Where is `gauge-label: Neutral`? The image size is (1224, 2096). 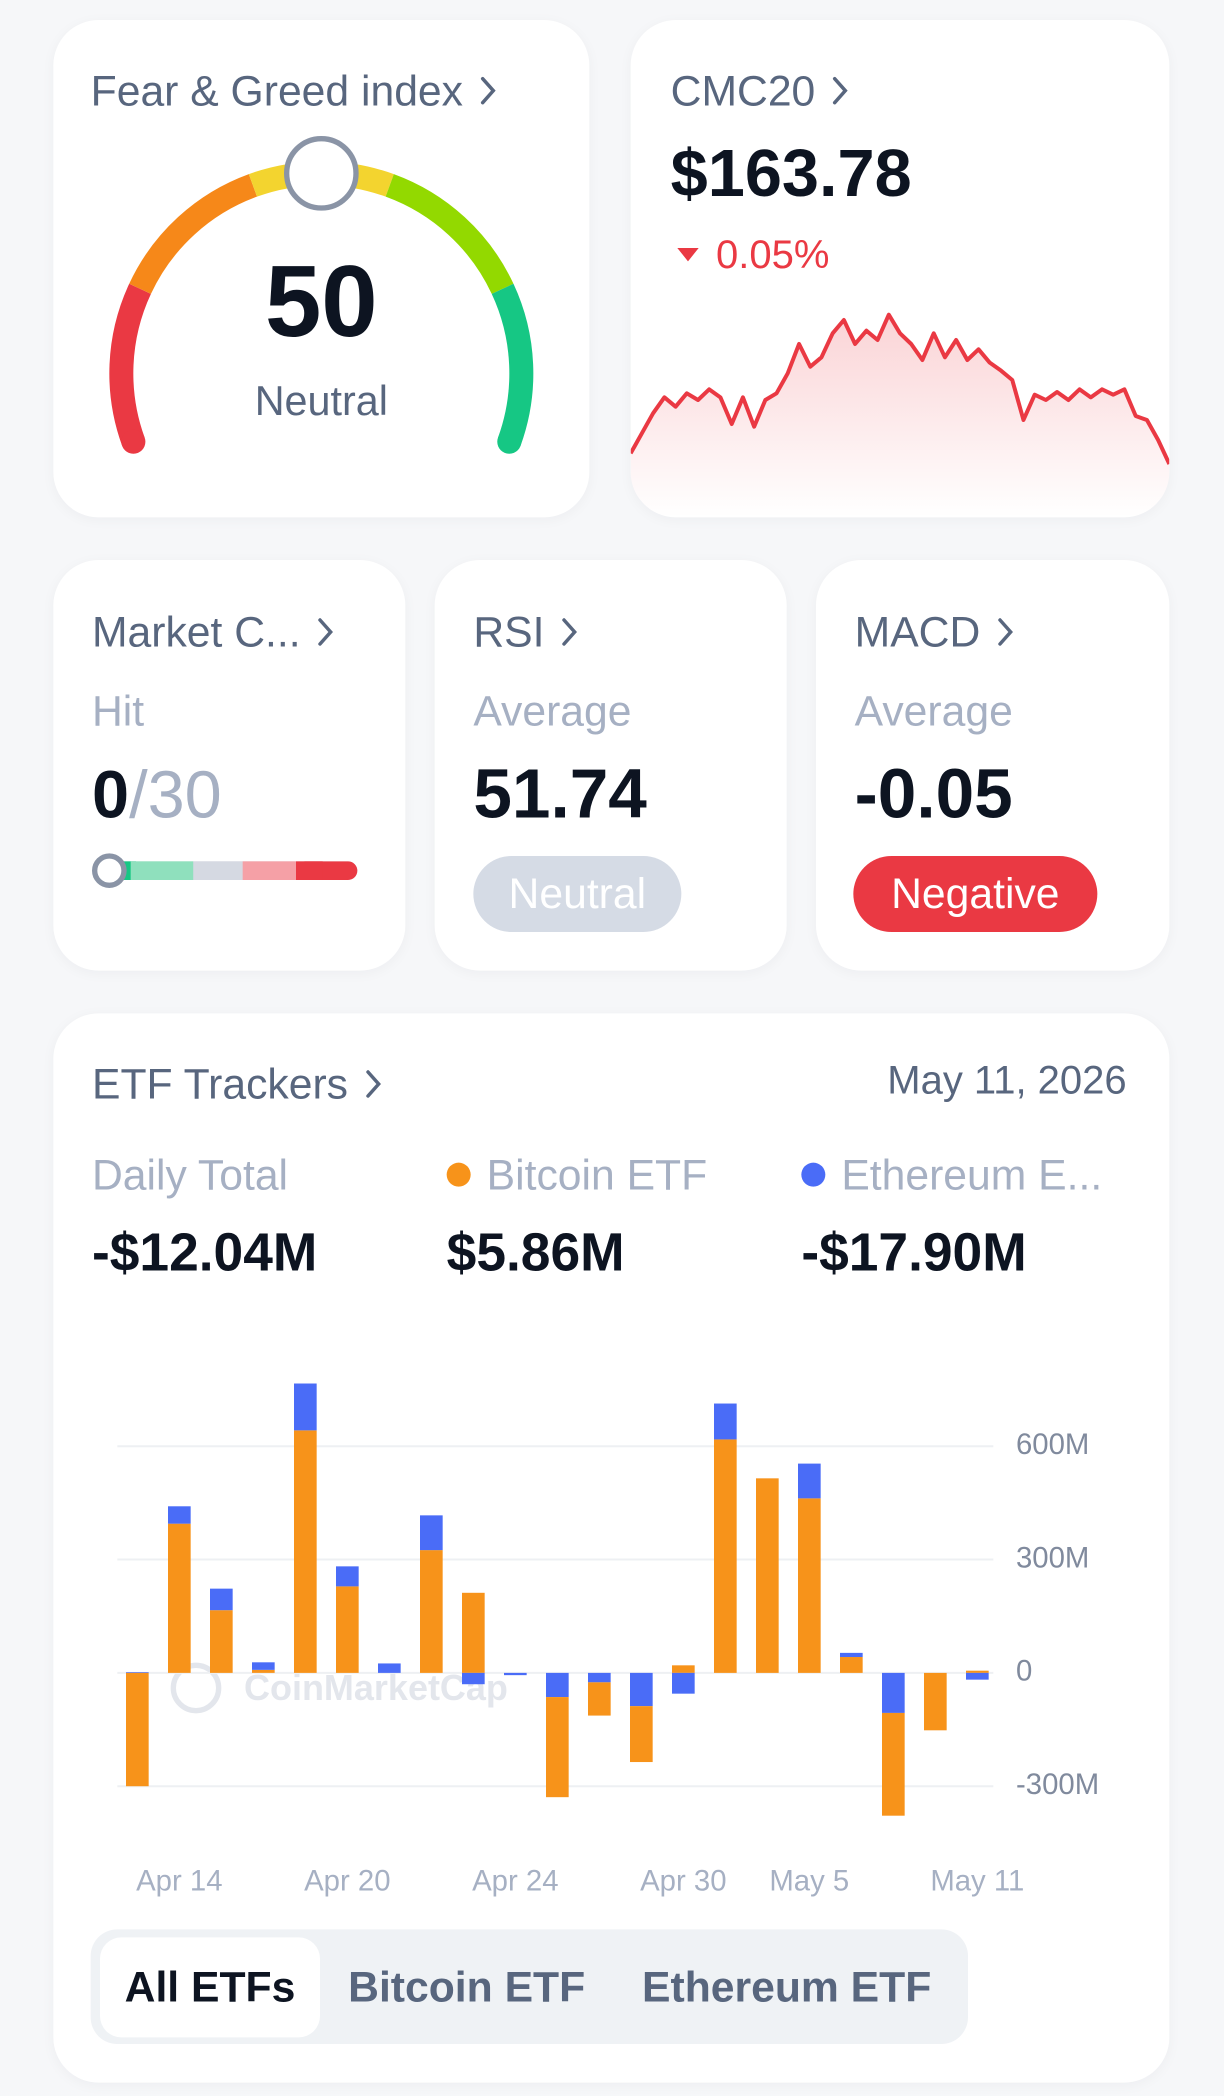
gauge-label: Neutral is located at coordinates (321, 401).